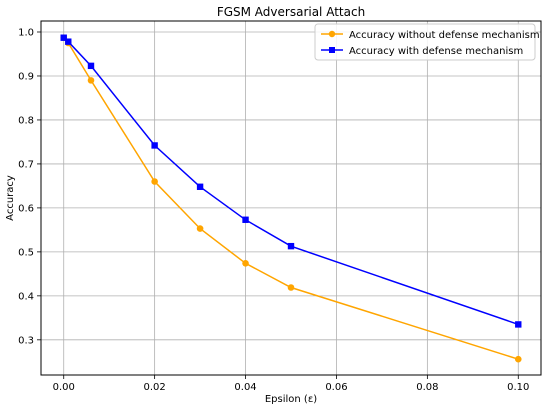 This screenshot has width=550, height=411. What do you see at coordinates (336, 387) in the screenshot?
I see `x-tick-label: 0.06` at bounding box center [336, 387].